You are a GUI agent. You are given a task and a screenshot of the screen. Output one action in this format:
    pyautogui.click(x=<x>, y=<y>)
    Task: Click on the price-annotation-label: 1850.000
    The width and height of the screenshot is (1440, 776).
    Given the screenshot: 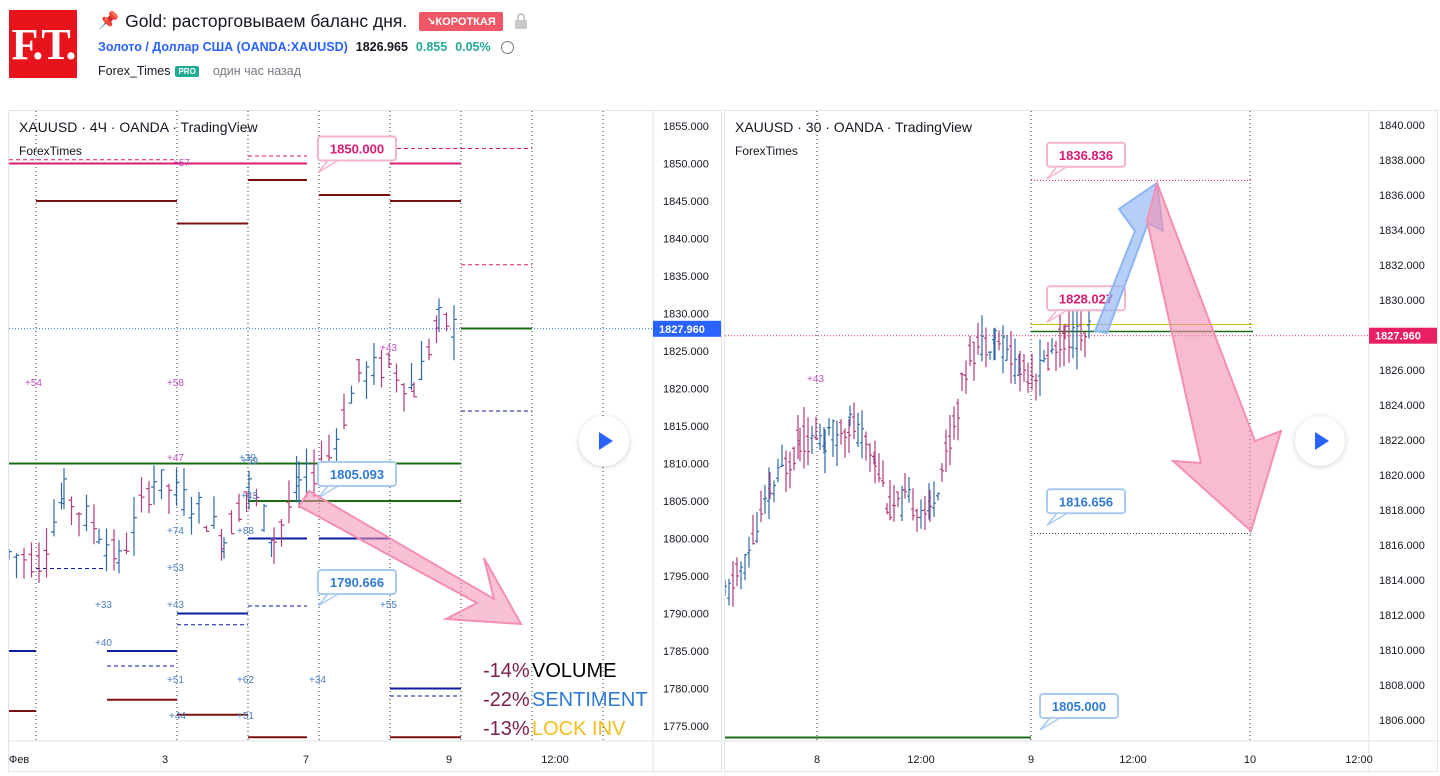 What is the action you would take?
    pyautogui.click(x=357, y=149)
    